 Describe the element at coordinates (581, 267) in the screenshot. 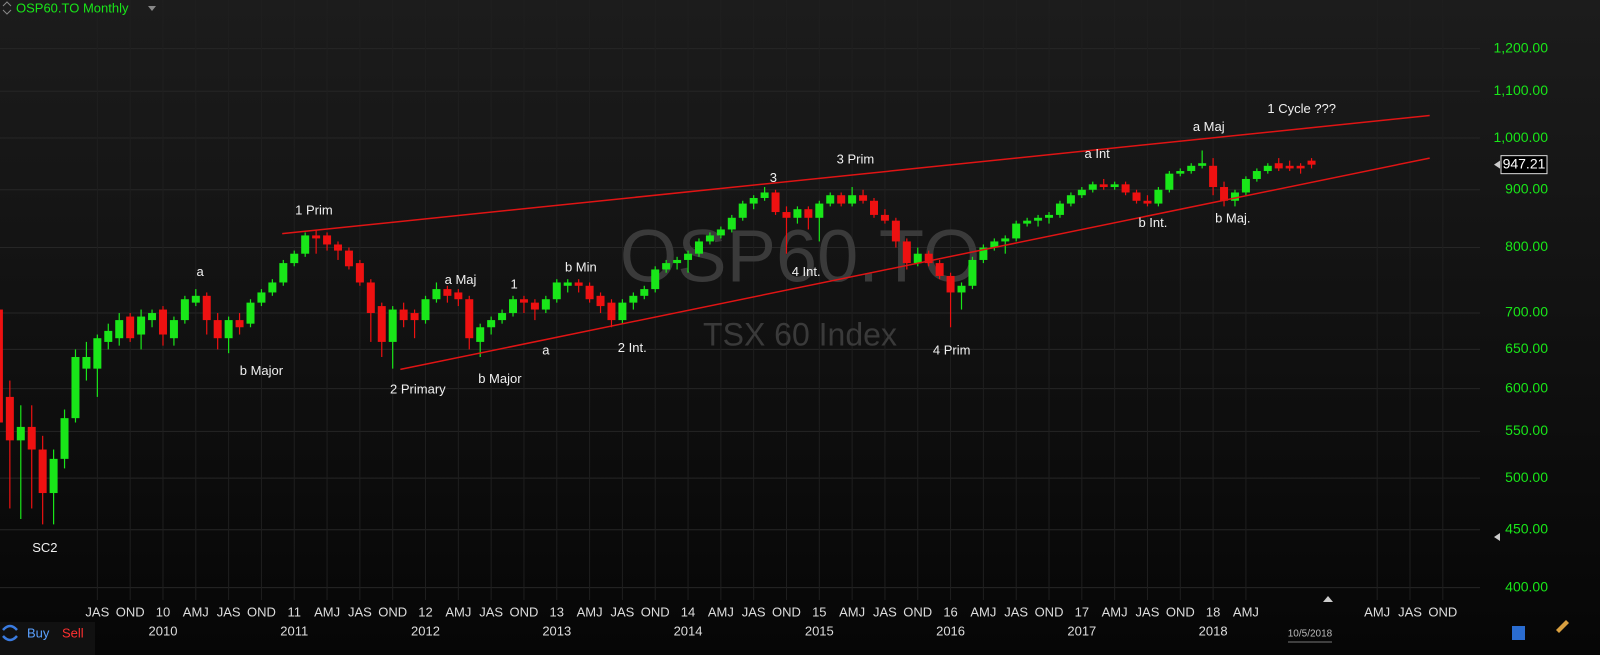

I see `annotation: b Min` at that location.